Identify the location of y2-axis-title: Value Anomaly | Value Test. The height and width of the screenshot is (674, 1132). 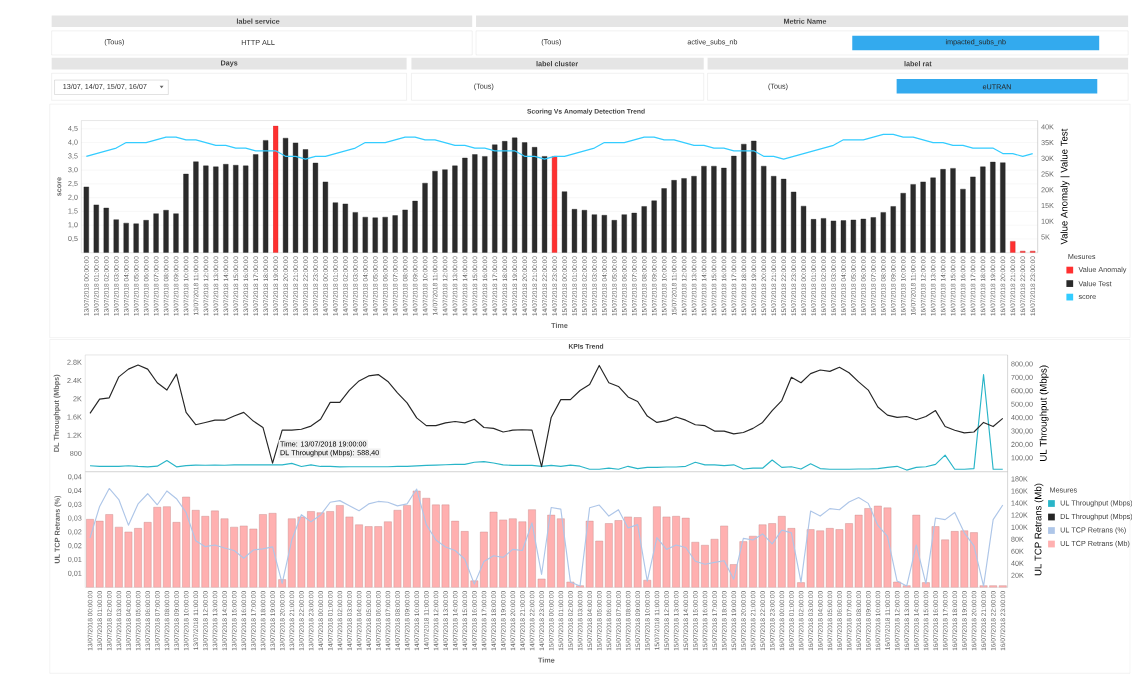
(1065, 186).